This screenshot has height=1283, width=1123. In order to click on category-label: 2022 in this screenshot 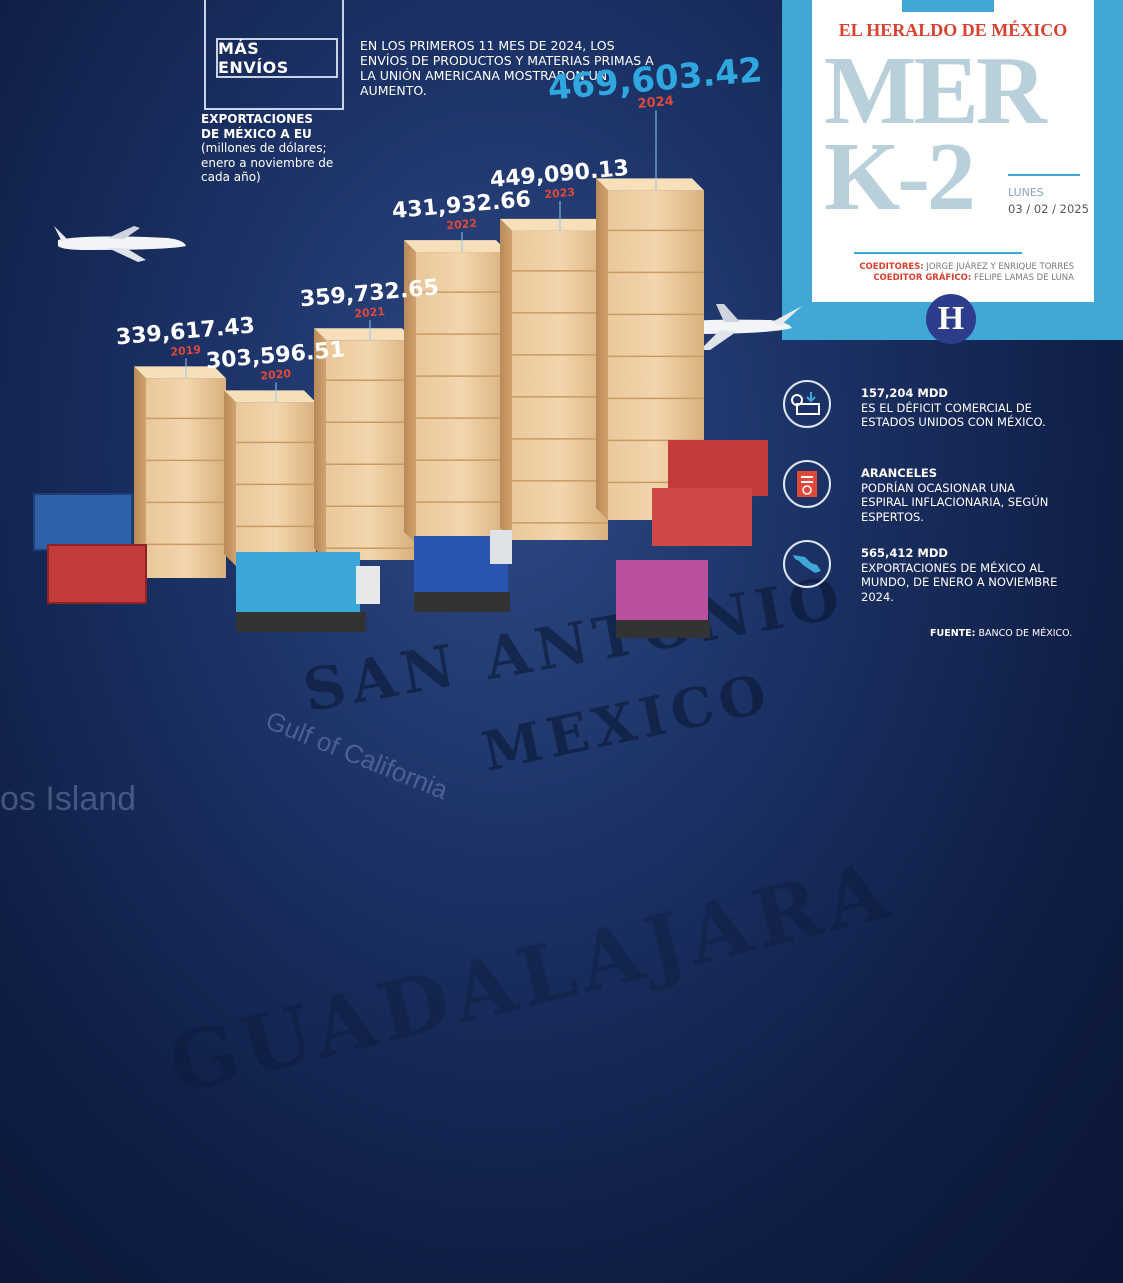, I will do `click(462, 225)`.